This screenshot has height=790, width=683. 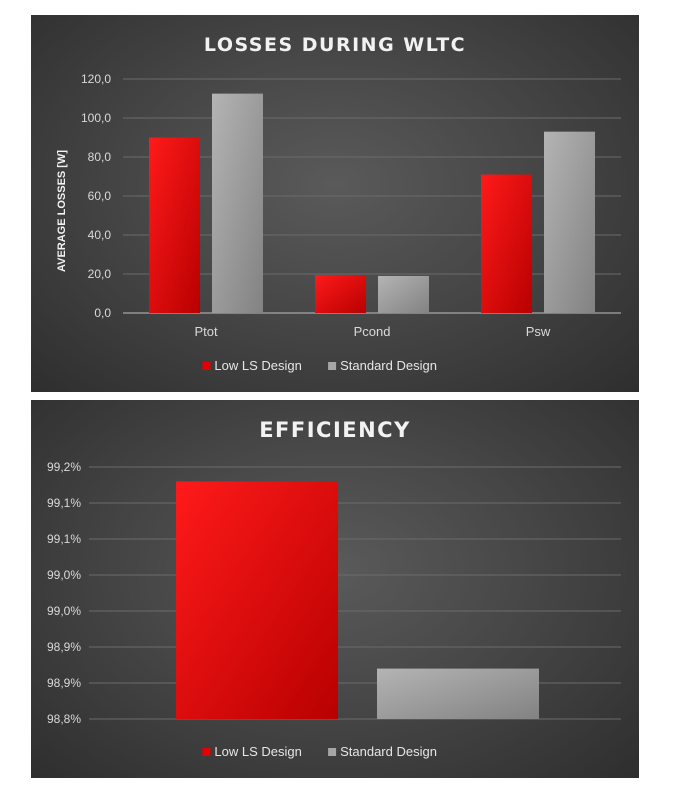 What do you see at coordinates (100, 196) in the screenshot?
I see `y-tick-label: 60,0` at bounding box center [100, 196].